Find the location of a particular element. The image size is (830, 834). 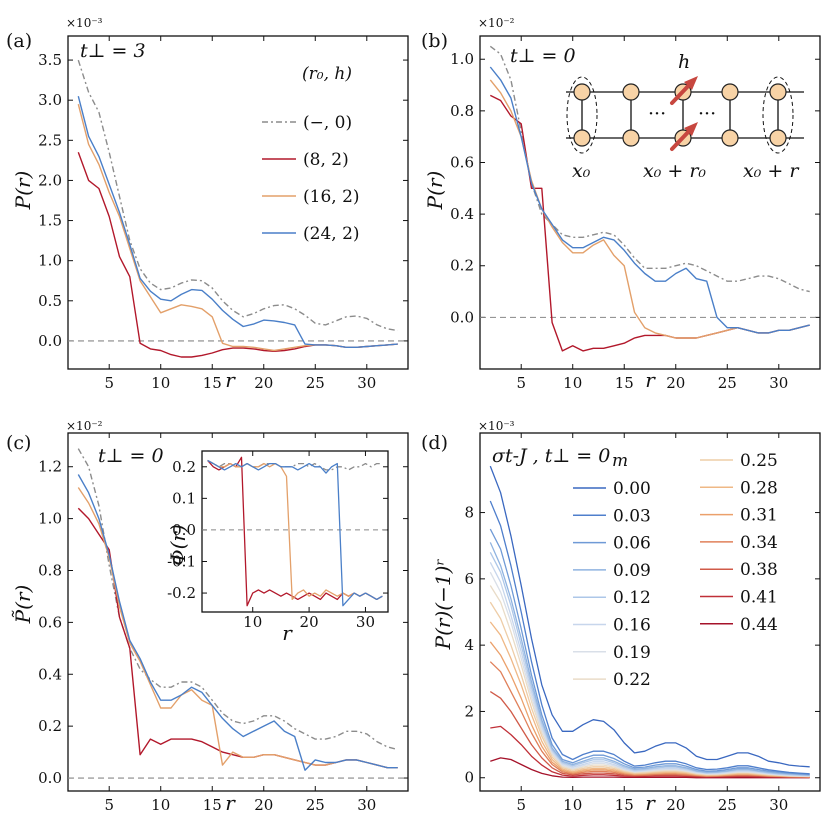

series-line-m-0.19 is located at coordinates (649, 674).